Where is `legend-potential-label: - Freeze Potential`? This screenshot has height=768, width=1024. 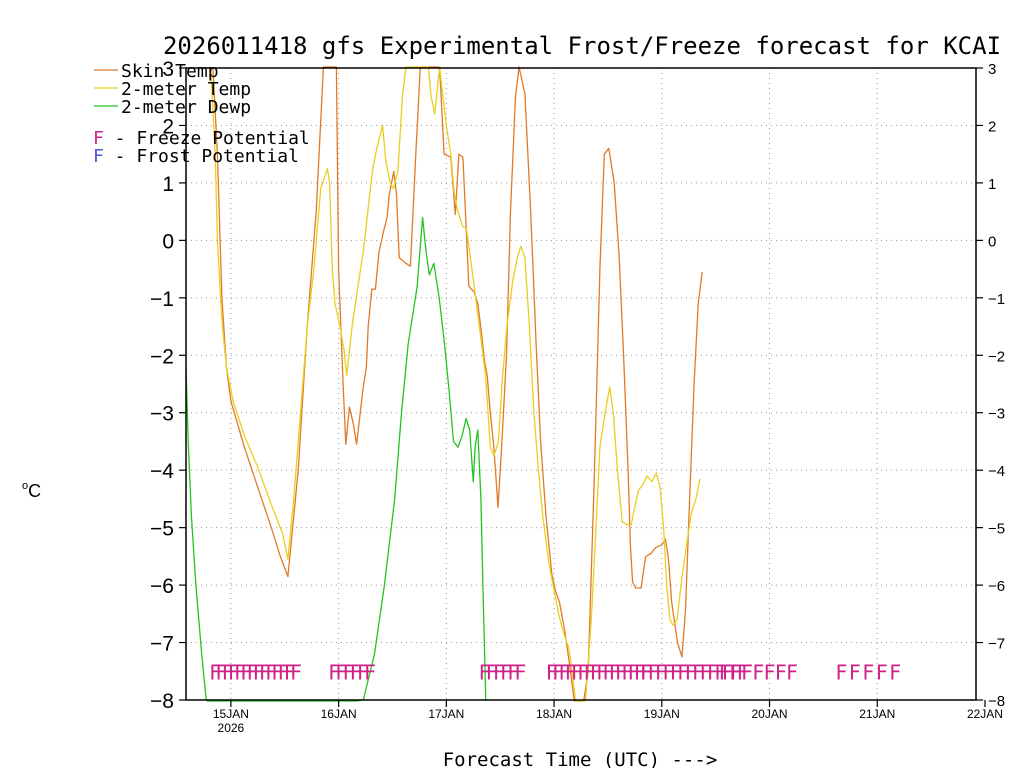 legend-potential-label: - Freeze Potential is located at coordinates (207, 138).